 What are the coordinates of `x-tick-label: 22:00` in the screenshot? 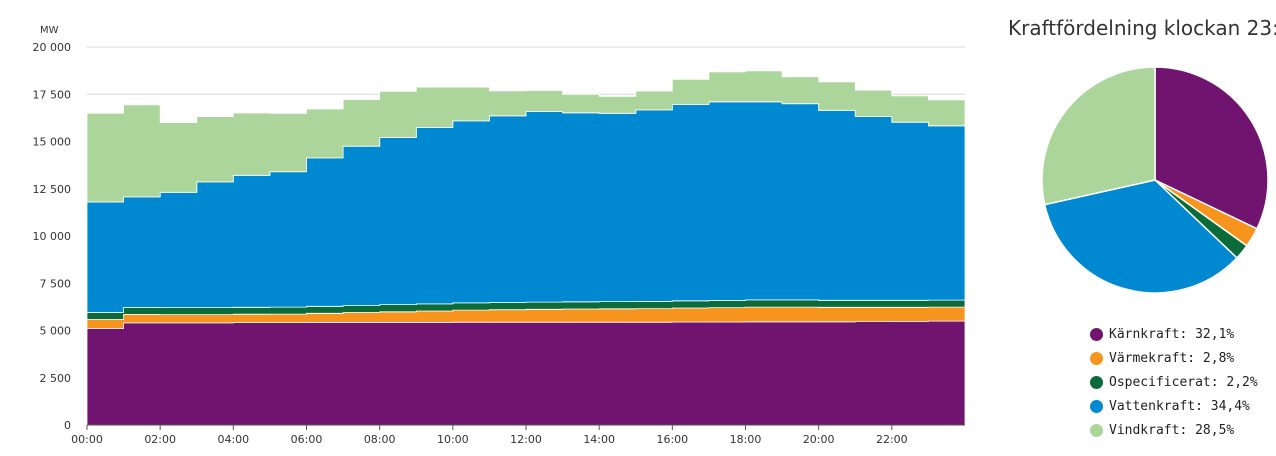 It's located at (892, 439).